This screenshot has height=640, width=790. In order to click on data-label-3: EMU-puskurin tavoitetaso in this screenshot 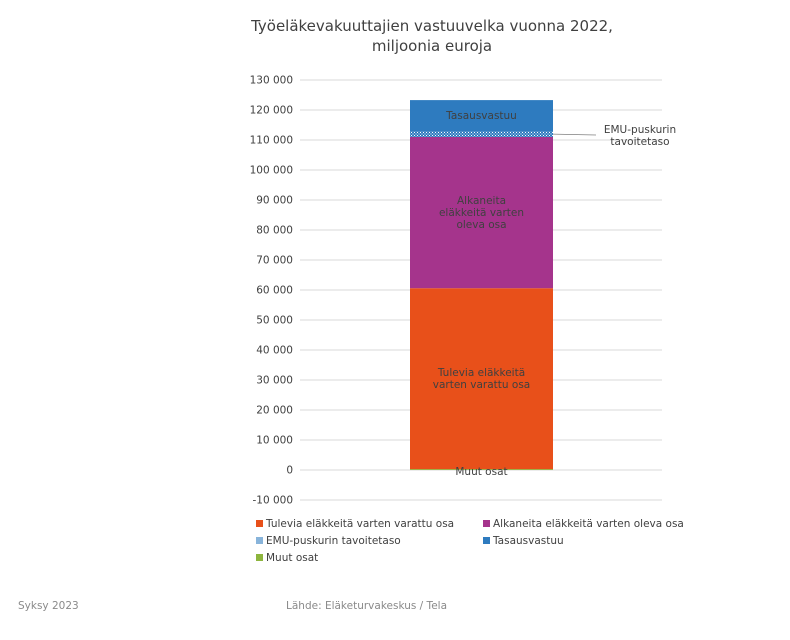, I will do `click(640, 136)`.